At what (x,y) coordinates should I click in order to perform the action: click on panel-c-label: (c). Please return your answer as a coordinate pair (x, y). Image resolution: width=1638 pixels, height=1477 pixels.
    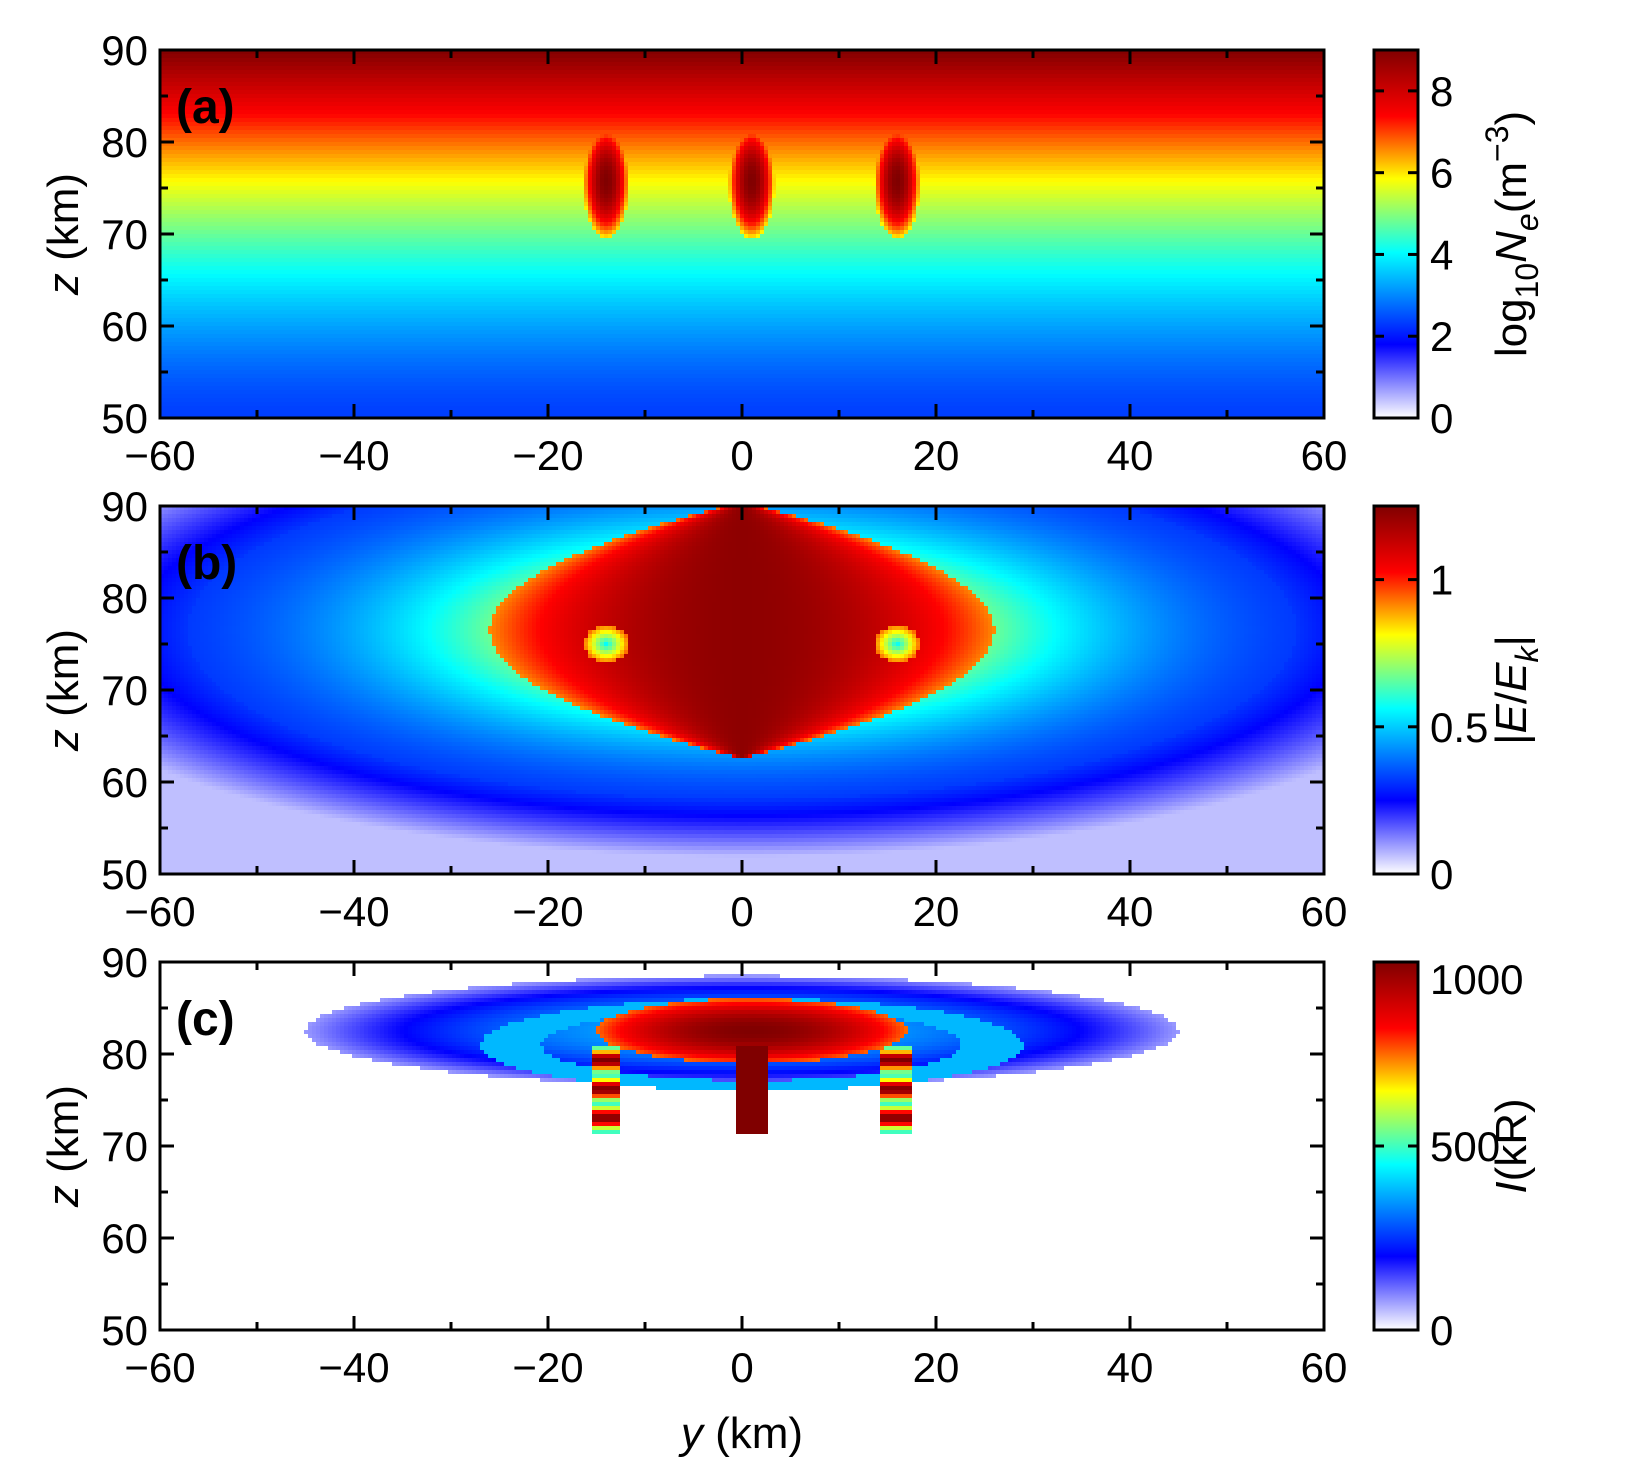
    Looking at the image, I should click on (205, 1019).